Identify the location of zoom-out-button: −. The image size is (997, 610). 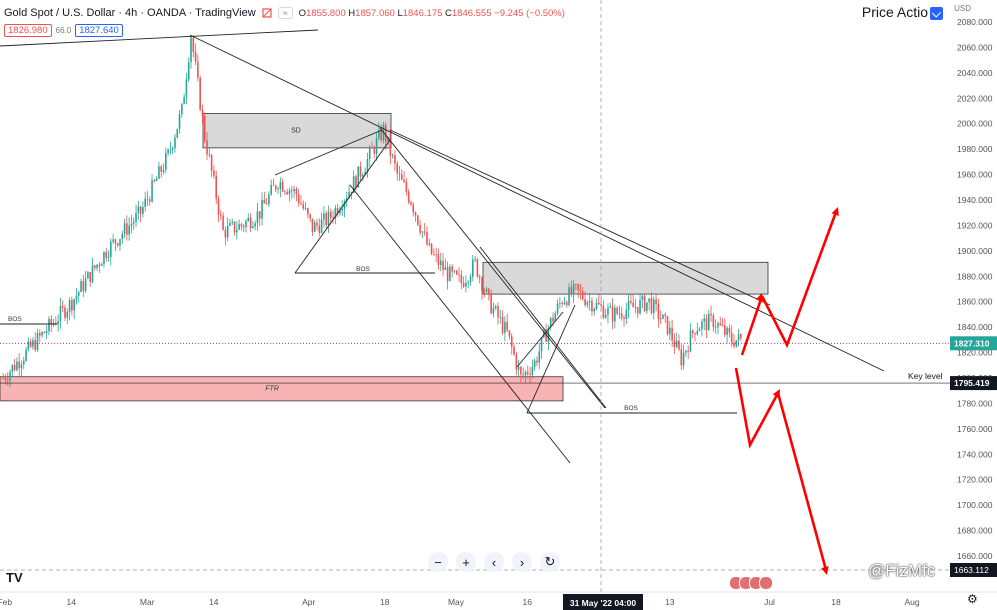
(438, 562).